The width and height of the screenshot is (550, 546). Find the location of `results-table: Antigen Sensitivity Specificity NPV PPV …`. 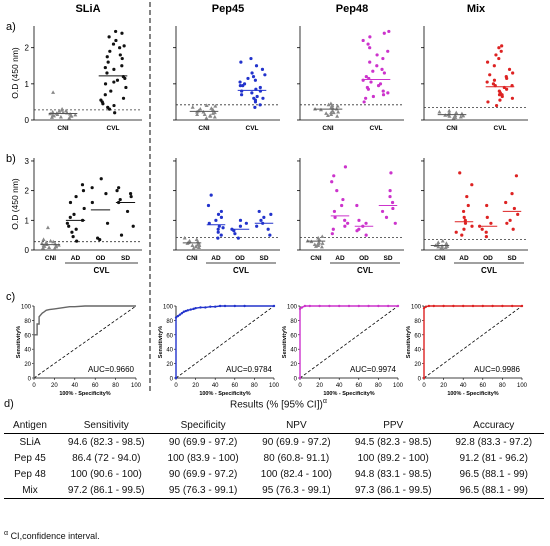

results-table: Antigen Sensitivity Specificity NPV PPV … is located at coordinates (274, 458).